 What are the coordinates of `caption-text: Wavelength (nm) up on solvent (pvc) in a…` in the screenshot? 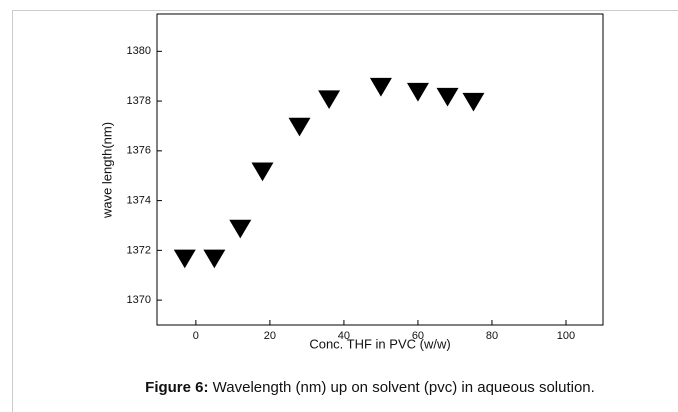 It's located at (404, 387).